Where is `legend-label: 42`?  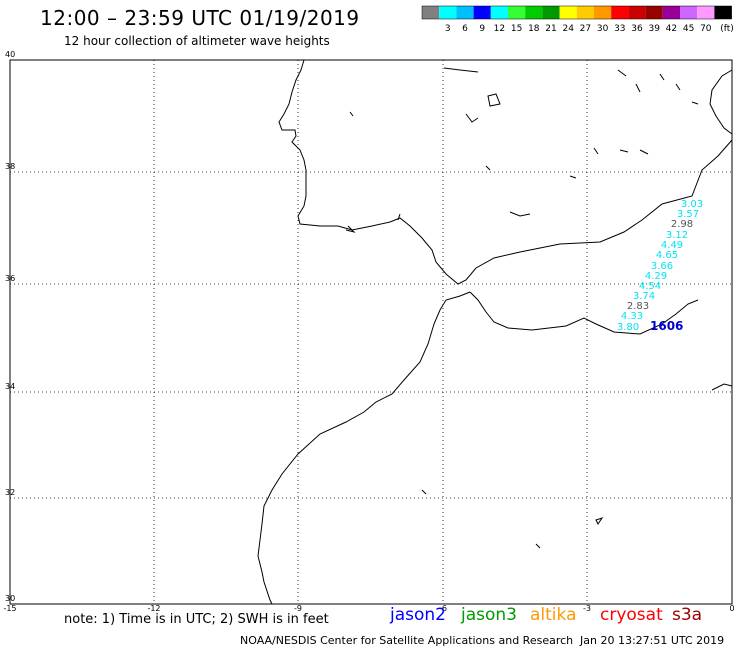 legend-label: 42 is located at coordinates (671, 29).